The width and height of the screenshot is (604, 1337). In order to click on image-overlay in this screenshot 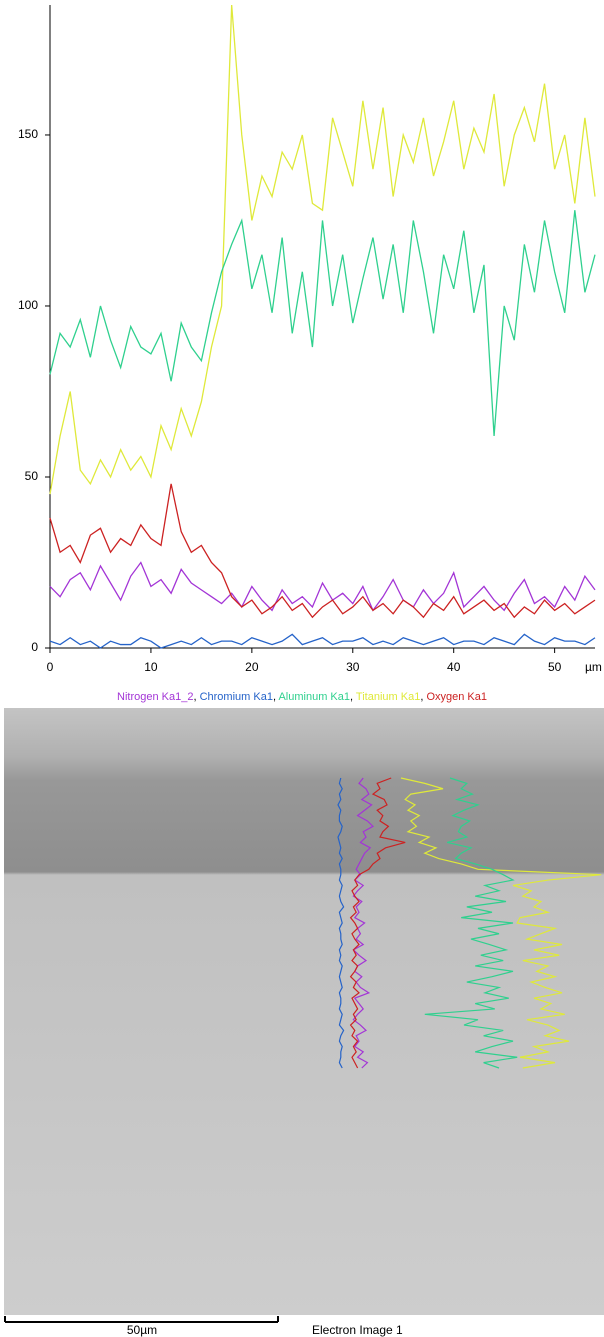, I will do `click(469, 923)`.